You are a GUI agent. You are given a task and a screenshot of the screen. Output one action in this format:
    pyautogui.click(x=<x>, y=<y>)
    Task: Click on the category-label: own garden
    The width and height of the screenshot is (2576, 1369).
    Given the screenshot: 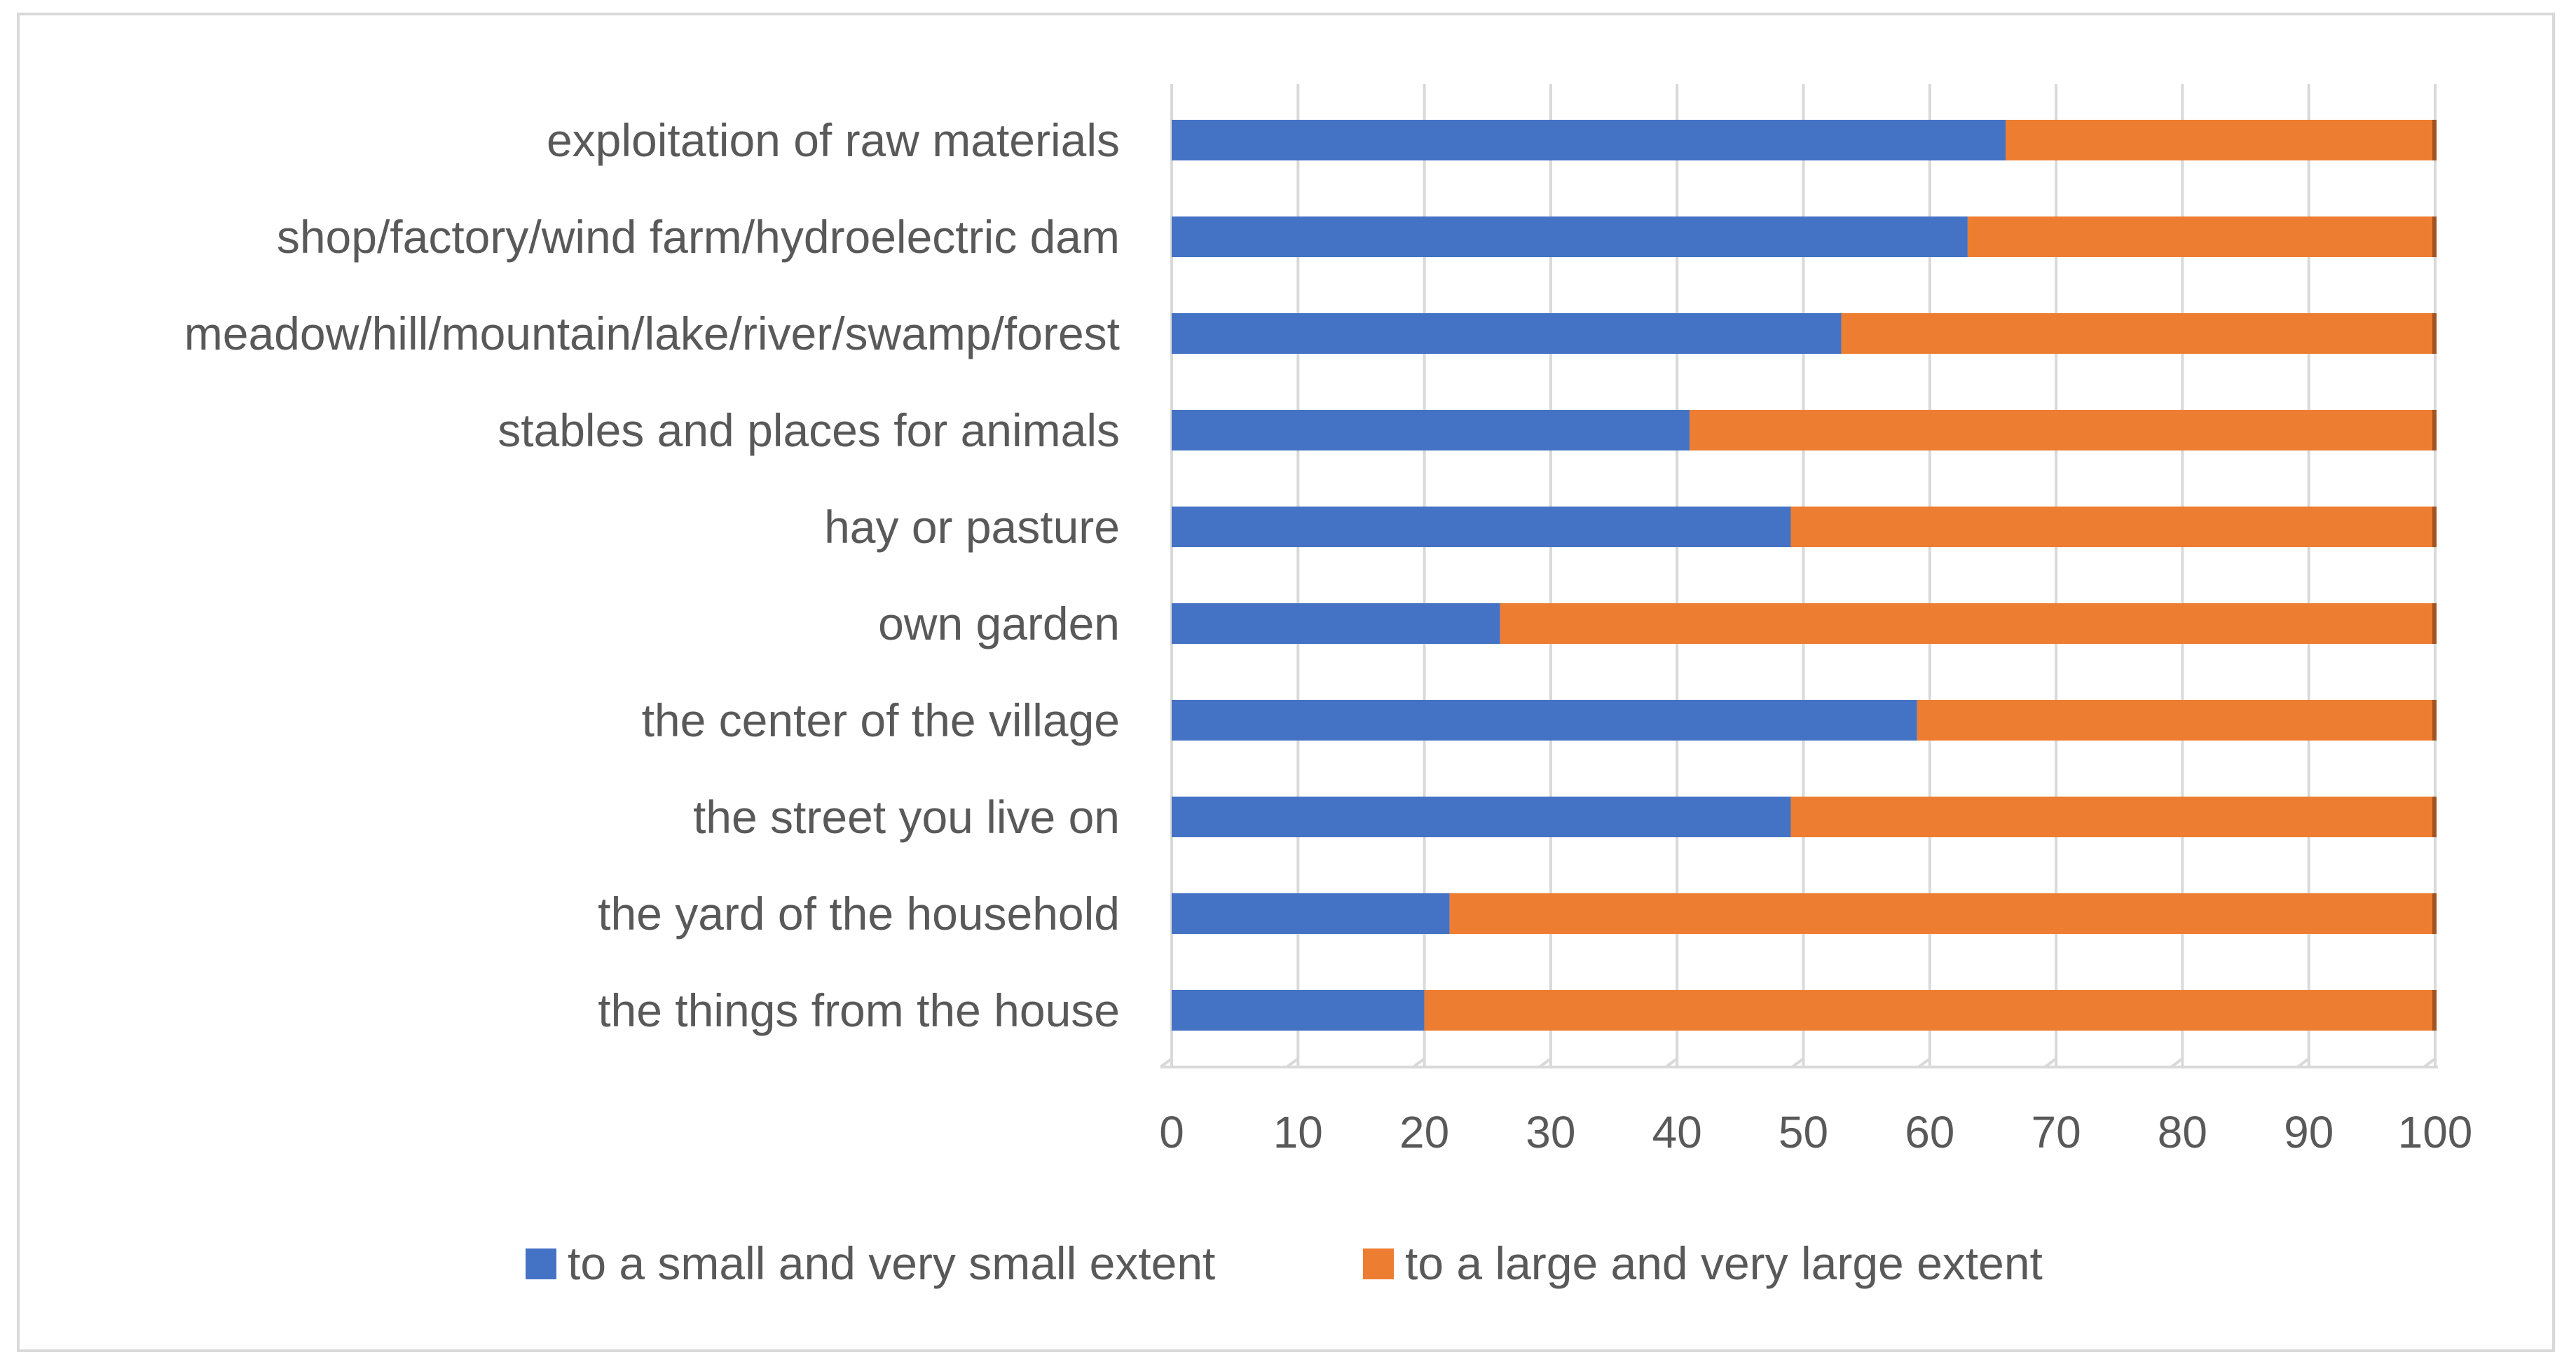 What is the action you would take?
    pyautogui.click(x=999, y=623)
    